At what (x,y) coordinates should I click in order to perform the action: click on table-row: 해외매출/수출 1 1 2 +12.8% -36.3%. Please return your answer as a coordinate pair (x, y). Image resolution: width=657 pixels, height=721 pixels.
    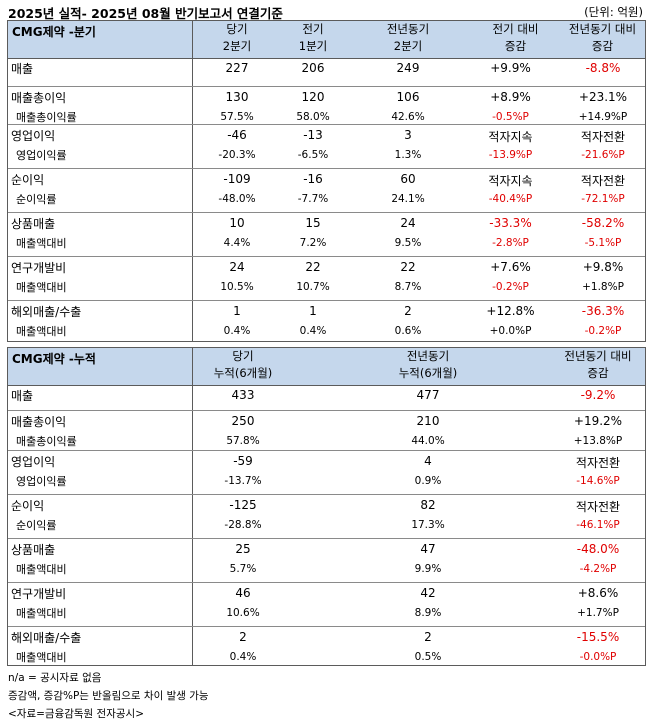
    Looking at the image, I should click on (326, 311).